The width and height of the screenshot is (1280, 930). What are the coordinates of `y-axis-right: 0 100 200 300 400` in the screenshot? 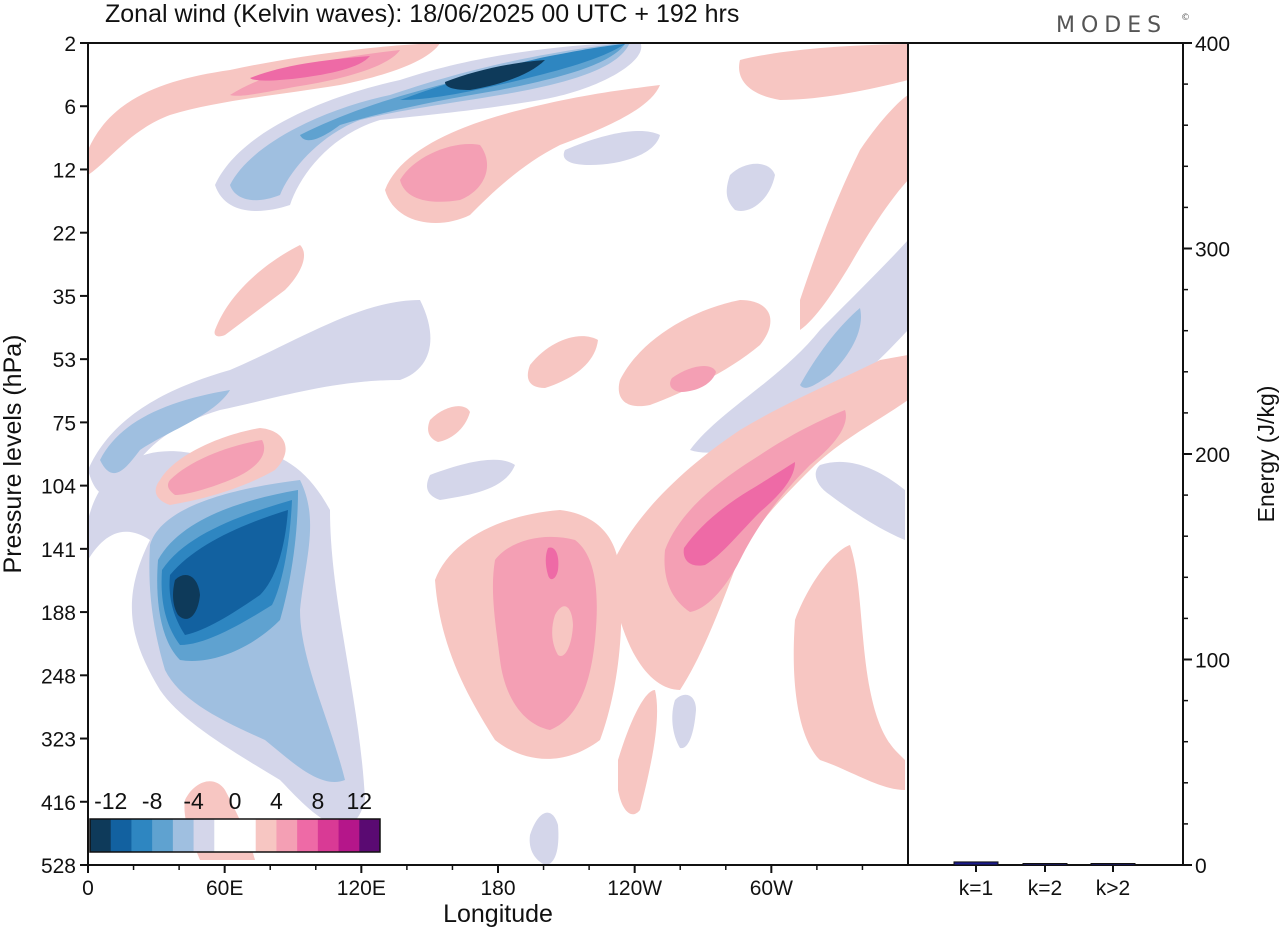 It's located at (1206, 455).